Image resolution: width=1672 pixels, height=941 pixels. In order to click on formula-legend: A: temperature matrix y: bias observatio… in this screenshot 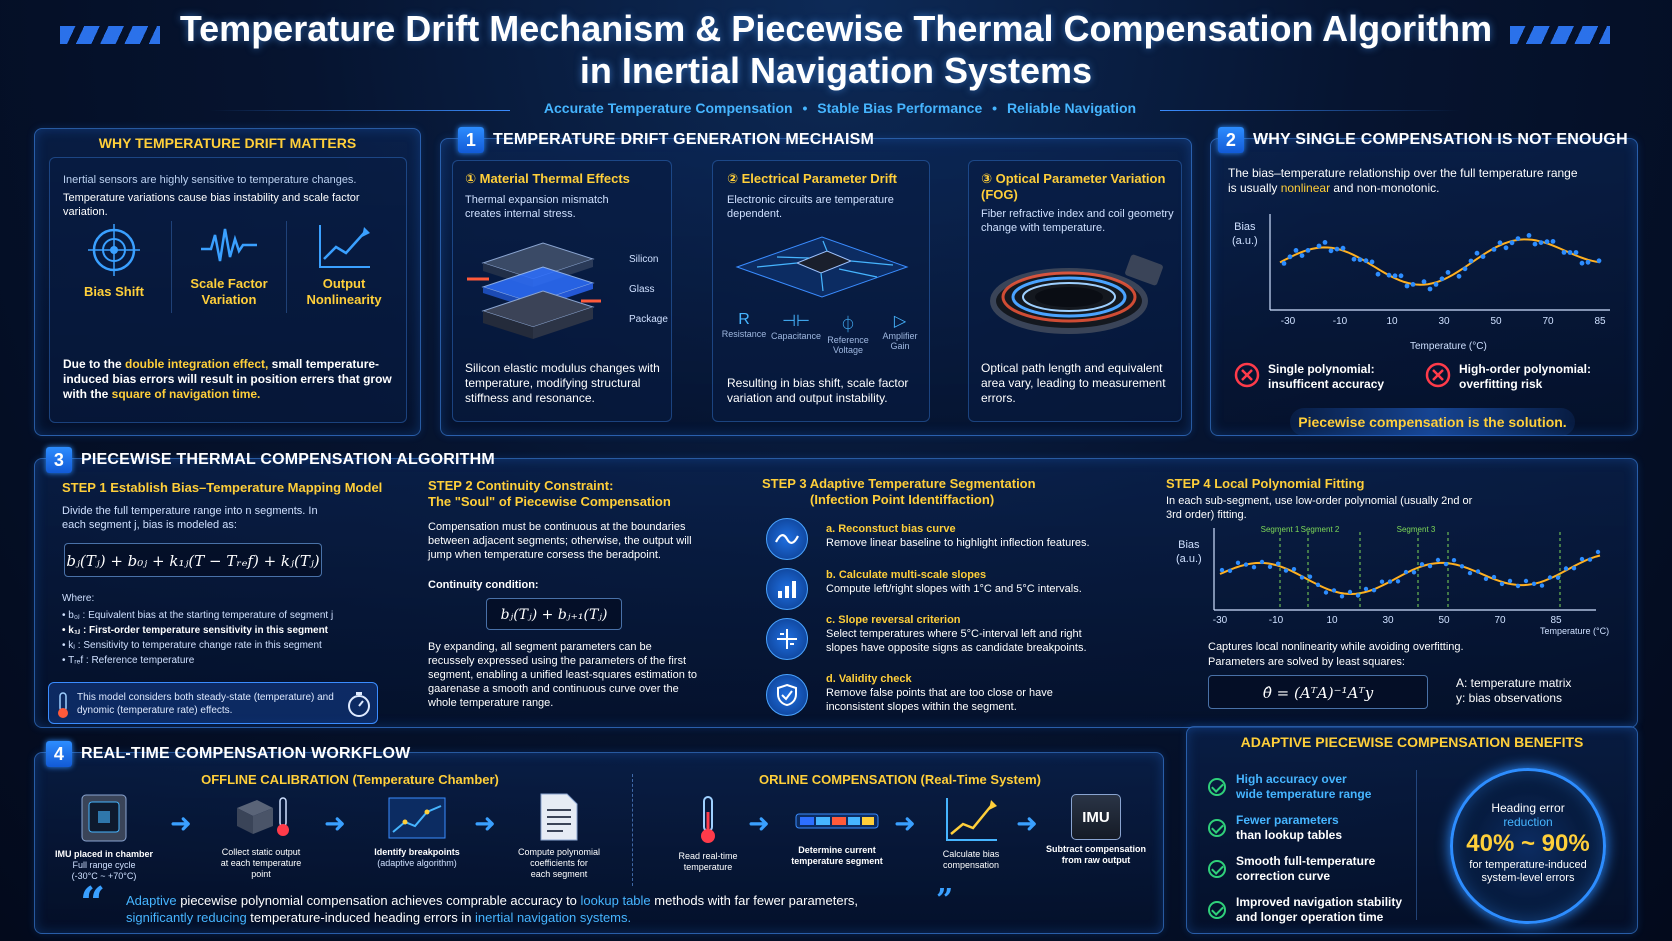, I will do `click(1513, 691)`.